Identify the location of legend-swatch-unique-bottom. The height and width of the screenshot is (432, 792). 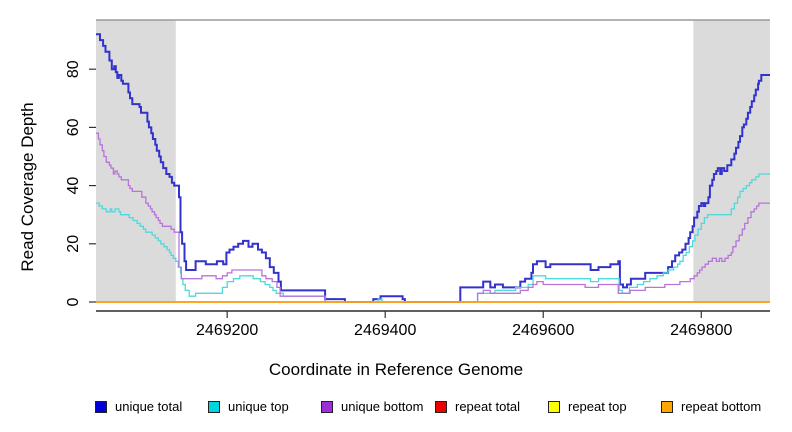
(327, 407).